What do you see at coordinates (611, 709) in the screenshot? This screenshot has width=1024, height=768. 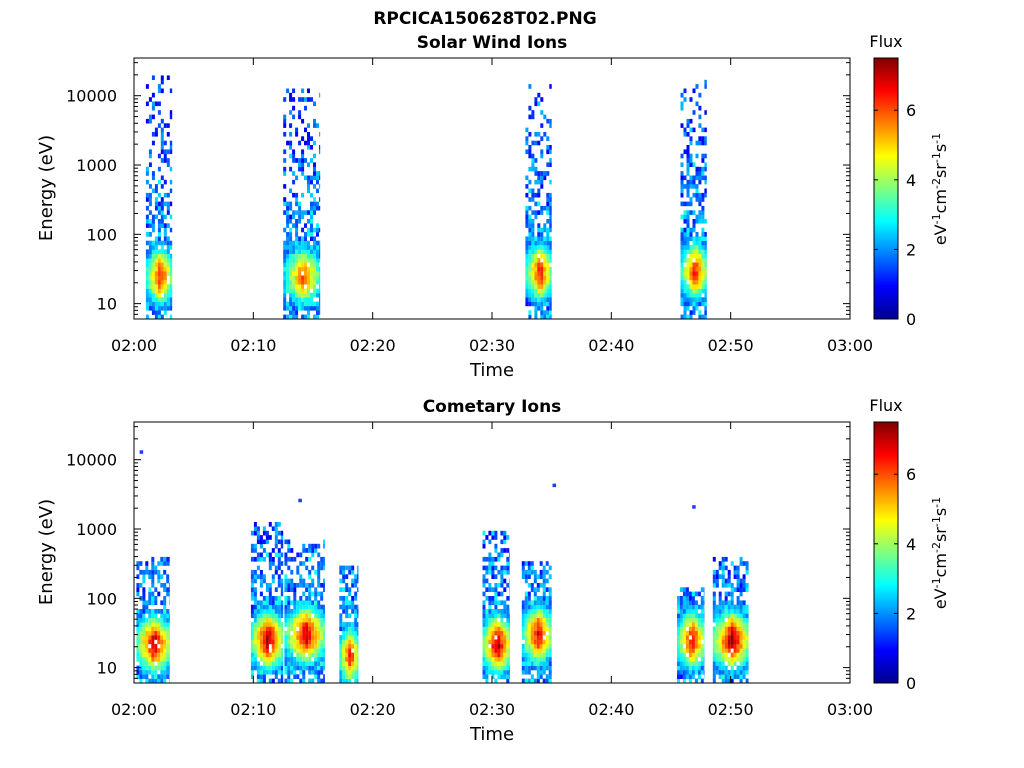 I see `x-tick-label: 02:40` at bounding box center [611, 709].